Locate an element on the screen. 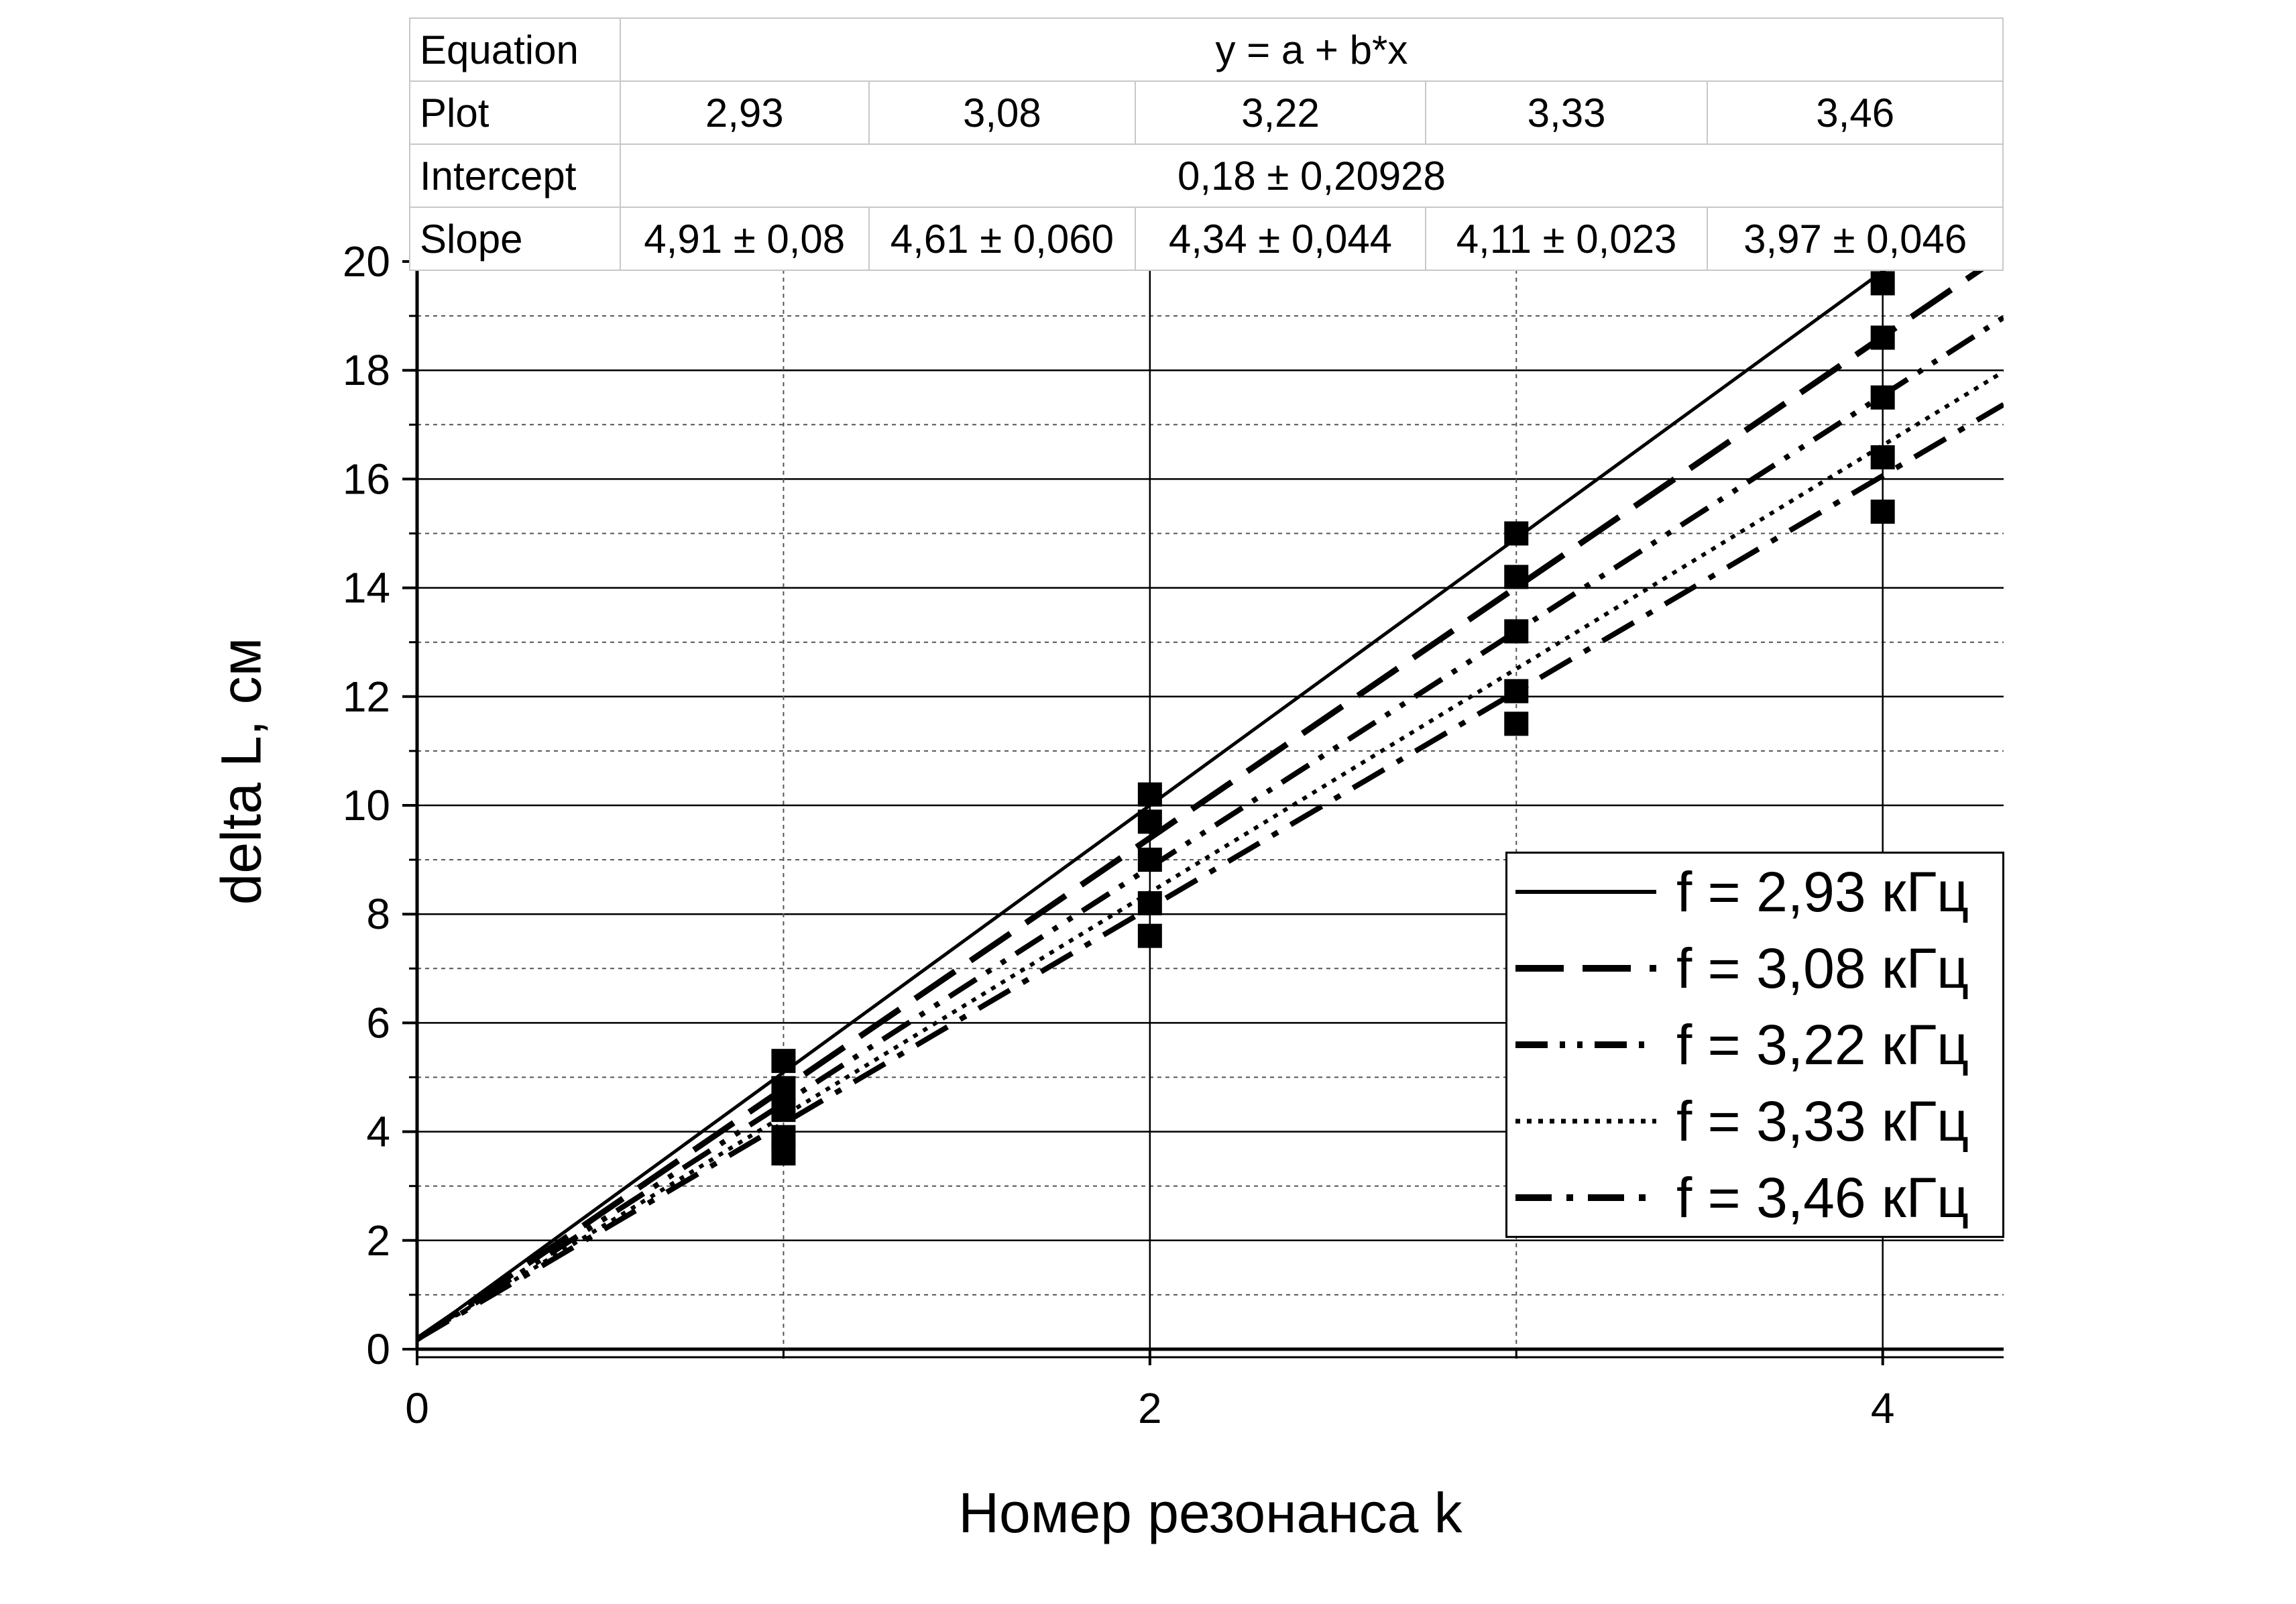 The image size is (2296, 1604). legend-label: f = 3,08 кГц is located at coordinates (1823, 968).